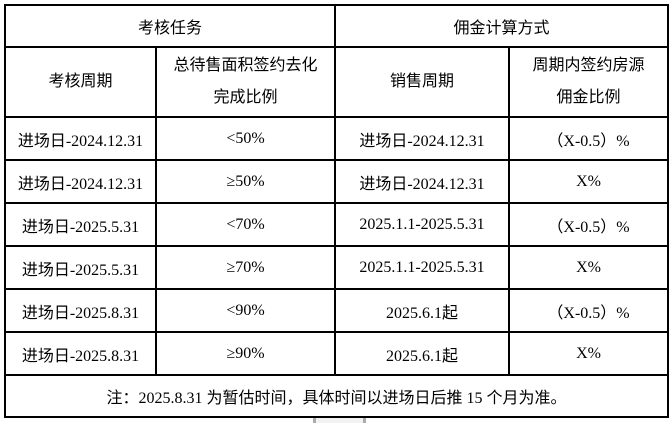  I want to click on header-sales-period: 销售周期, so click(422, 82).